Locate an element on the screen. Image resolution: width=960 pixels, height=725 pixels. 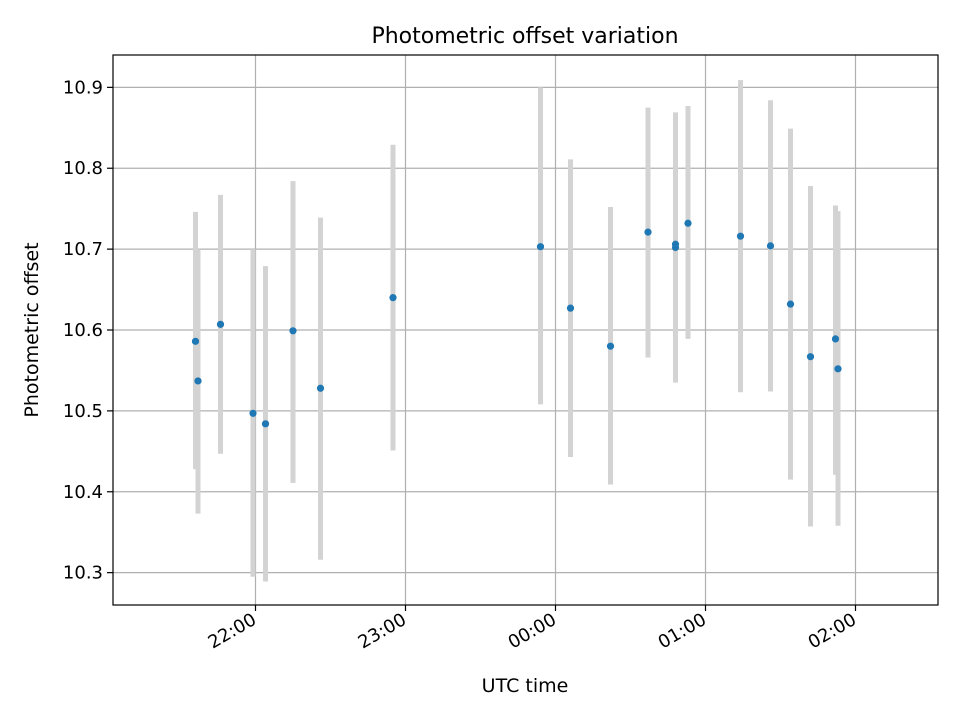
y-tick-label: 10.4 is located at coordinates (83, 492).